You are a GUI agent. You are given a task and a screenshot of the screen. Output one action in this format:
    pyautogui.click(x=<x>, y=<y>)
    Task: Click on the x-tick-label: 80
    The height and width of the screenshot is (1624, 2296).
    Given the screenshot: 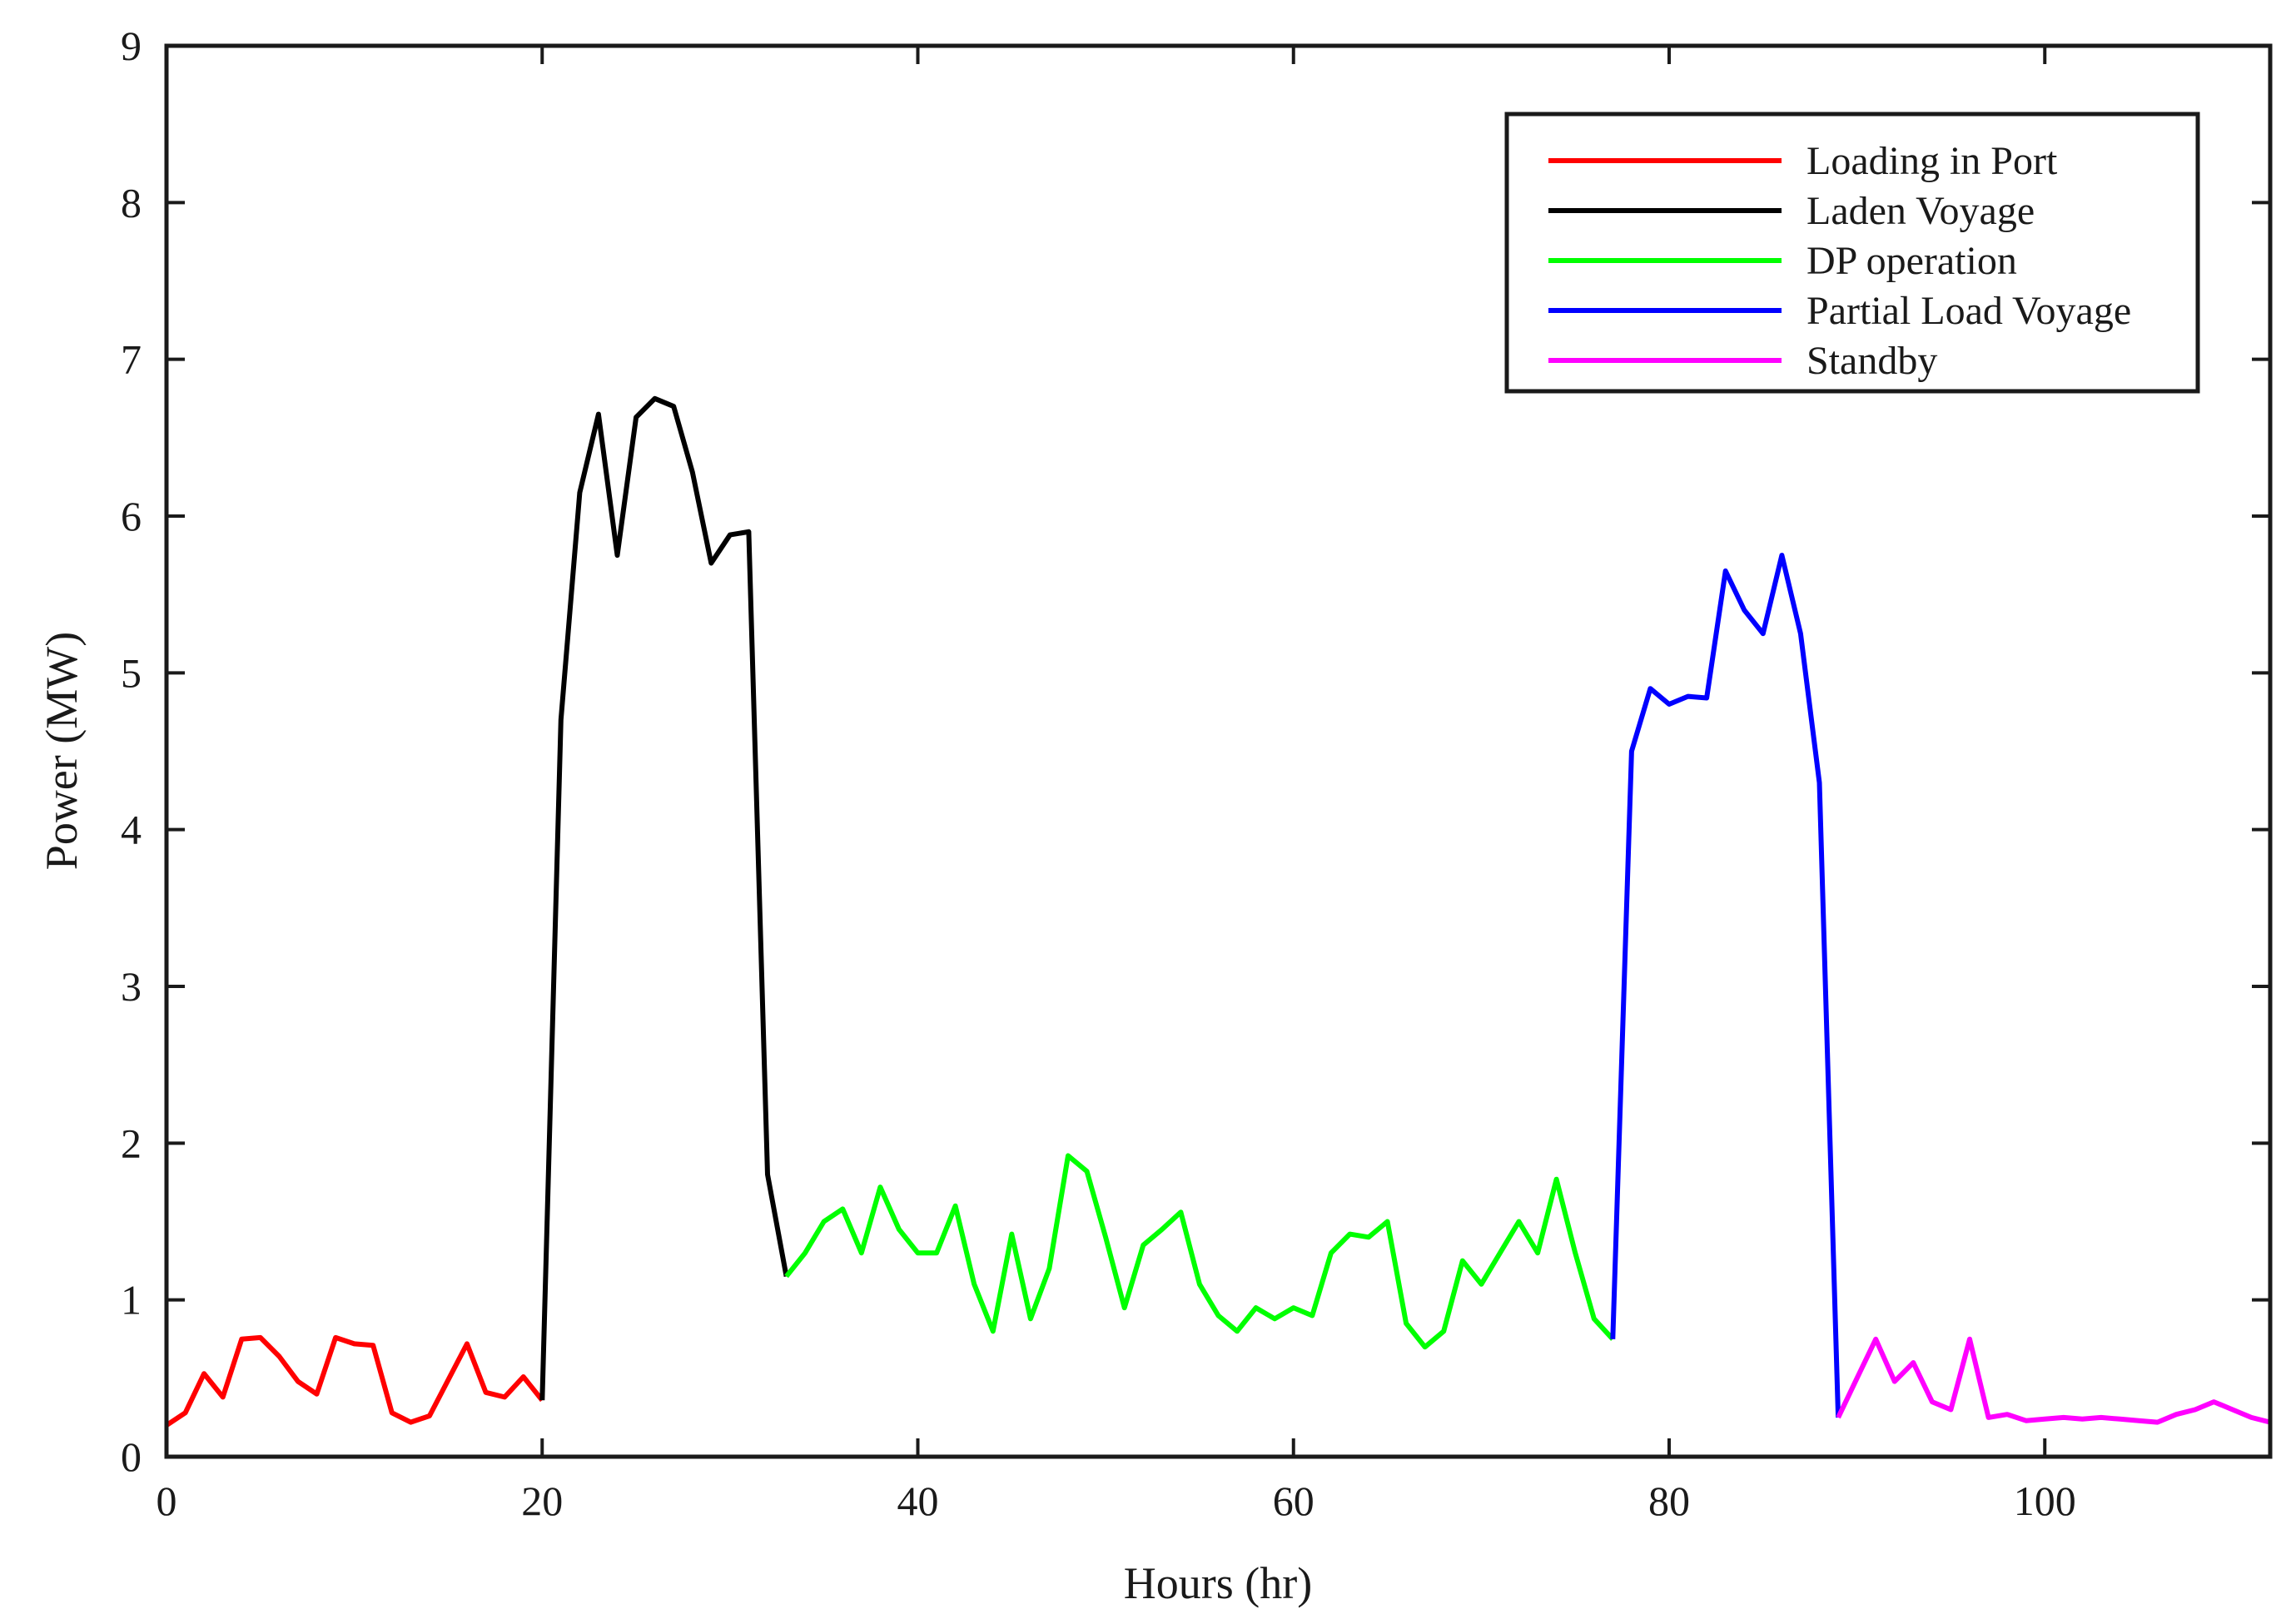 What is the action you would take?
    pyautogui.click(x=1669, y=1501)
    